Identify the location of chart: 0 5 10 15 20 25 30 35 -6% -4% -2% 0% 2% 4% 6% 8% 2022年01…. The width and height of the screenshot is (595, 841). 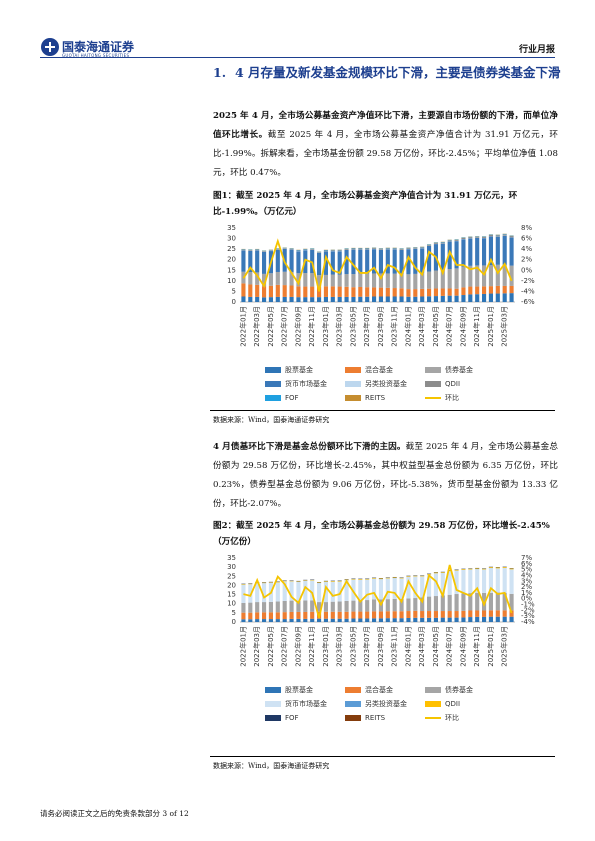
(381, 313).